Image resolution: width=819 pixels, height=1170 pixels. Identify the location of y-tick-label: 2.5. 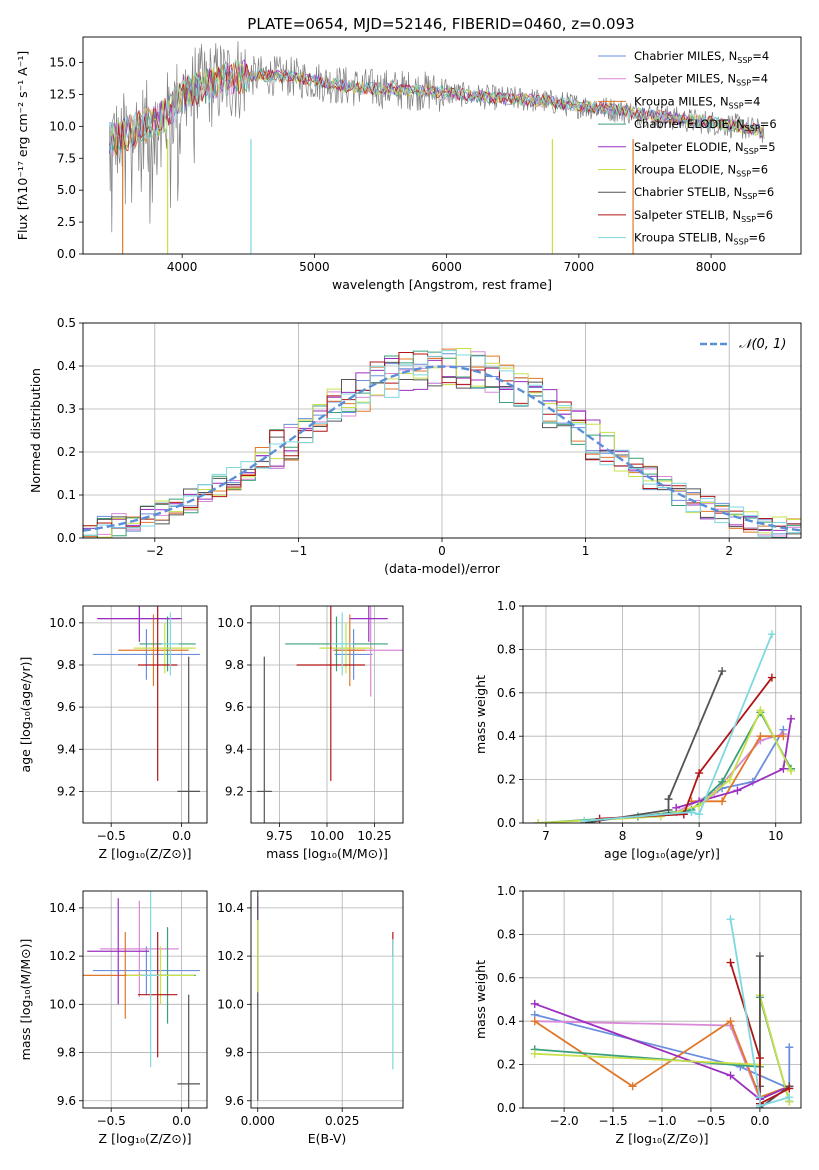
(66, 222).